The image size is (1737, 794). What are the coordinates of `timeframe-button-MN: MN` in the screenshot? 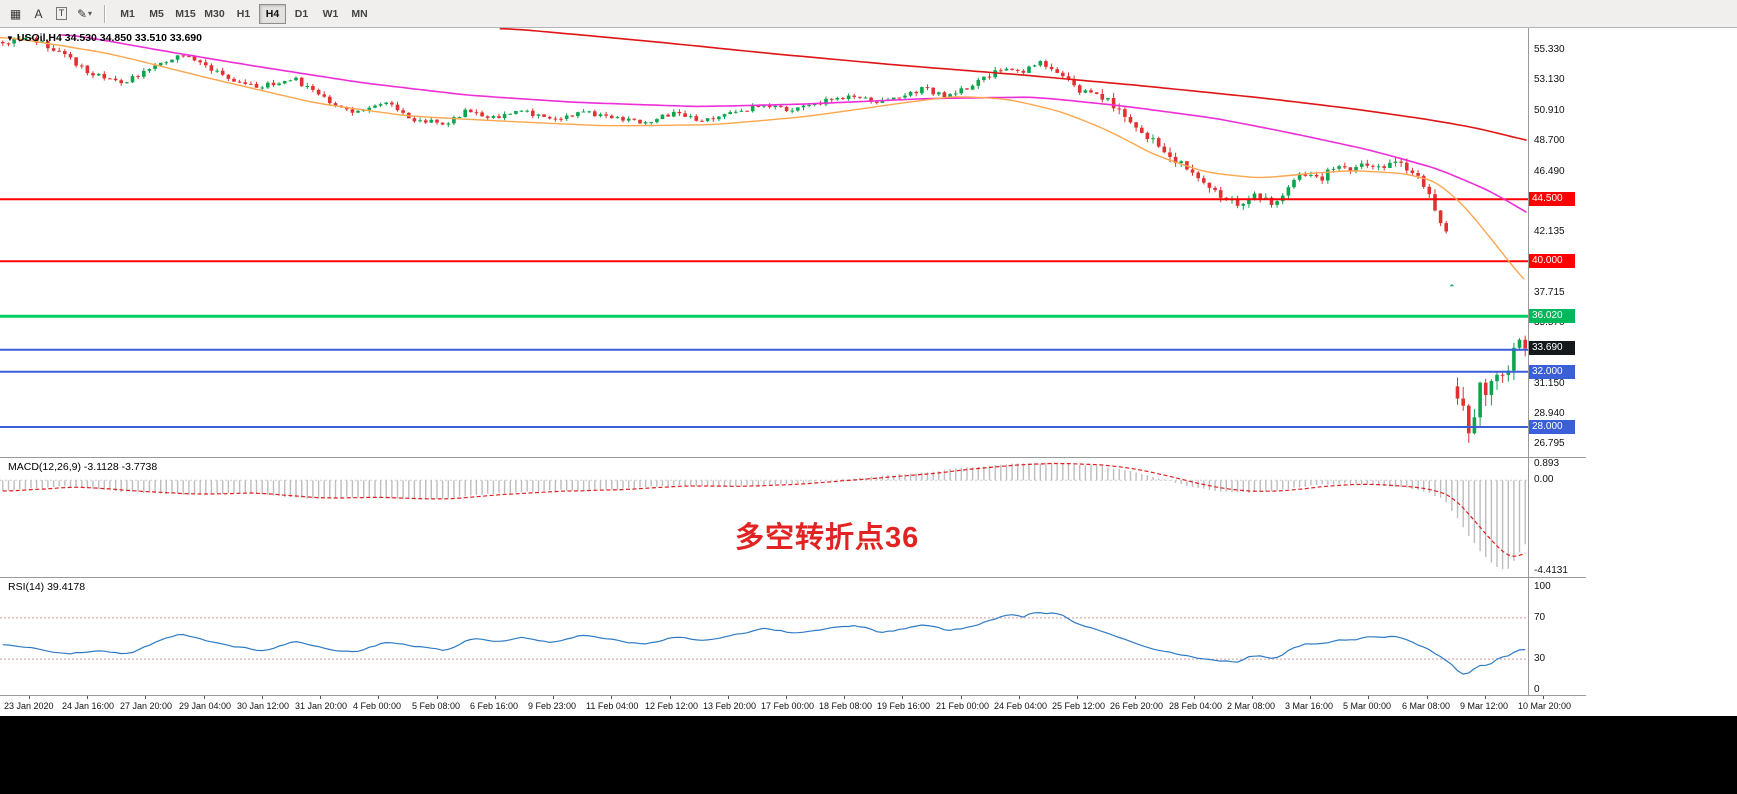 It's located at (359, 13).